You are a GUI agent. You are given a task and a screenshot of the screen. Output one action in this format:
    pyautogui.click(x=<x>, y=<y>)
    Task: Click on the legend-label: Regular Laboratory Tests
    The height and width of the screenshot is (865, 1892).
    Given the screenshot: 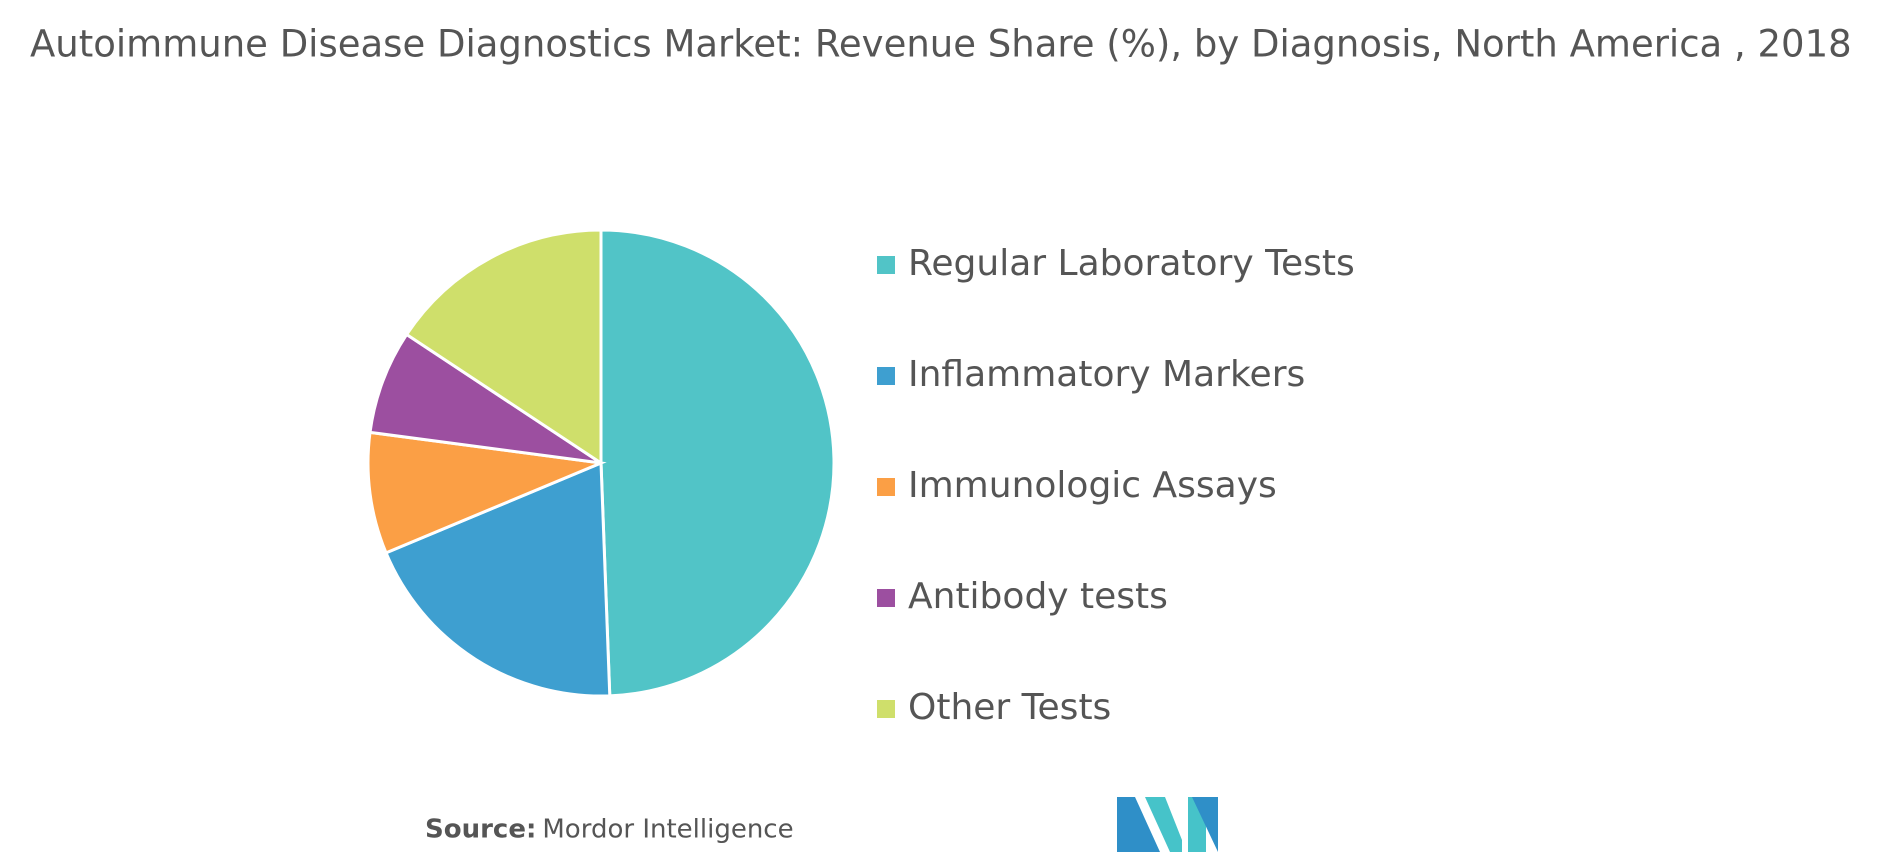 What is the action you would take?
    pyautogui.click(x=1131, y=263)
    